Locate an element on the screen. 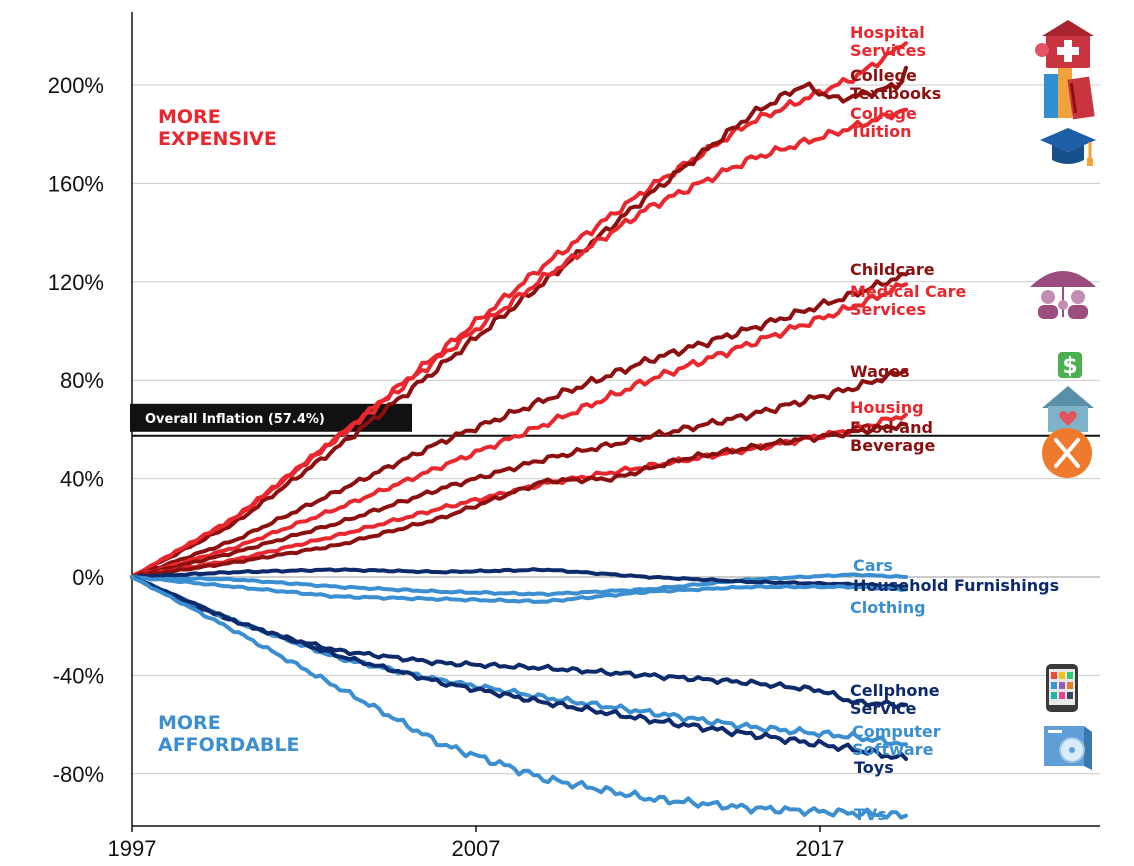 The width and height of the screenshot is (1134, 866). series-label-medical-care-services: Medical Care Services is located at coordinates (908, 300).